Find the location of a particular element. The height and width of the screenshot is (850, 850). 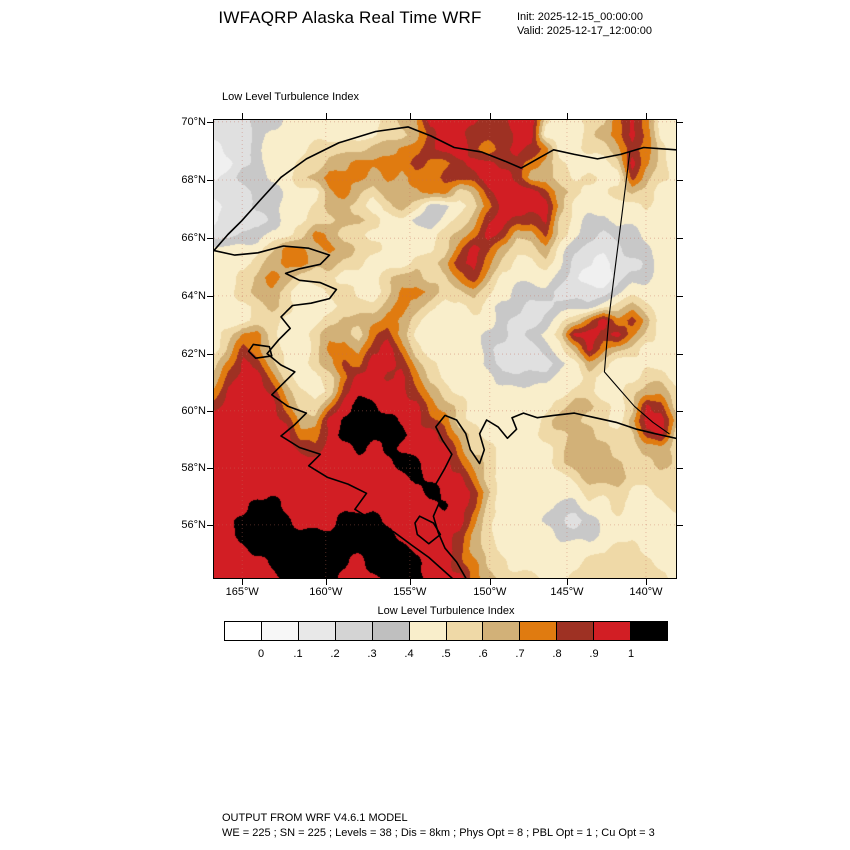

colorbar-title: Low Level Turbulence Index is located at coordinates (446, 611).